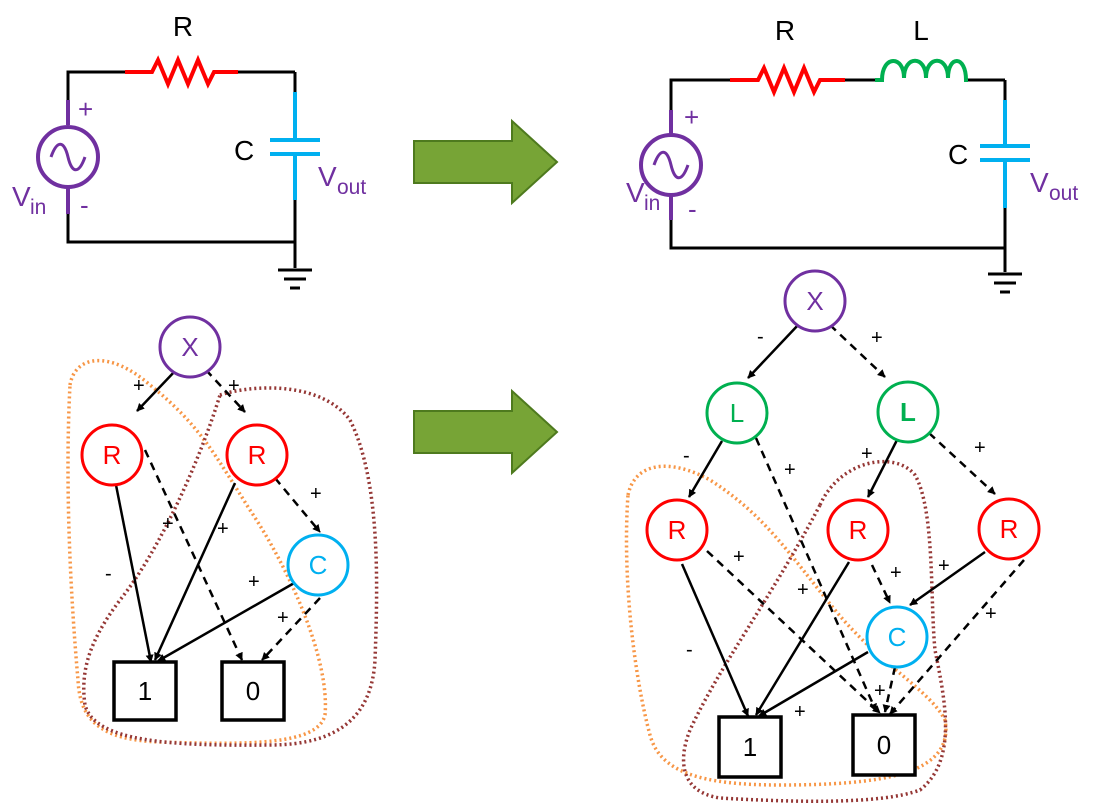 This screenshot has height=809, width=1097. What do you see at coordinates (635, 192) in the screenshot?
I see `rlc-vin-label: V` at bounding box center [635, 192].